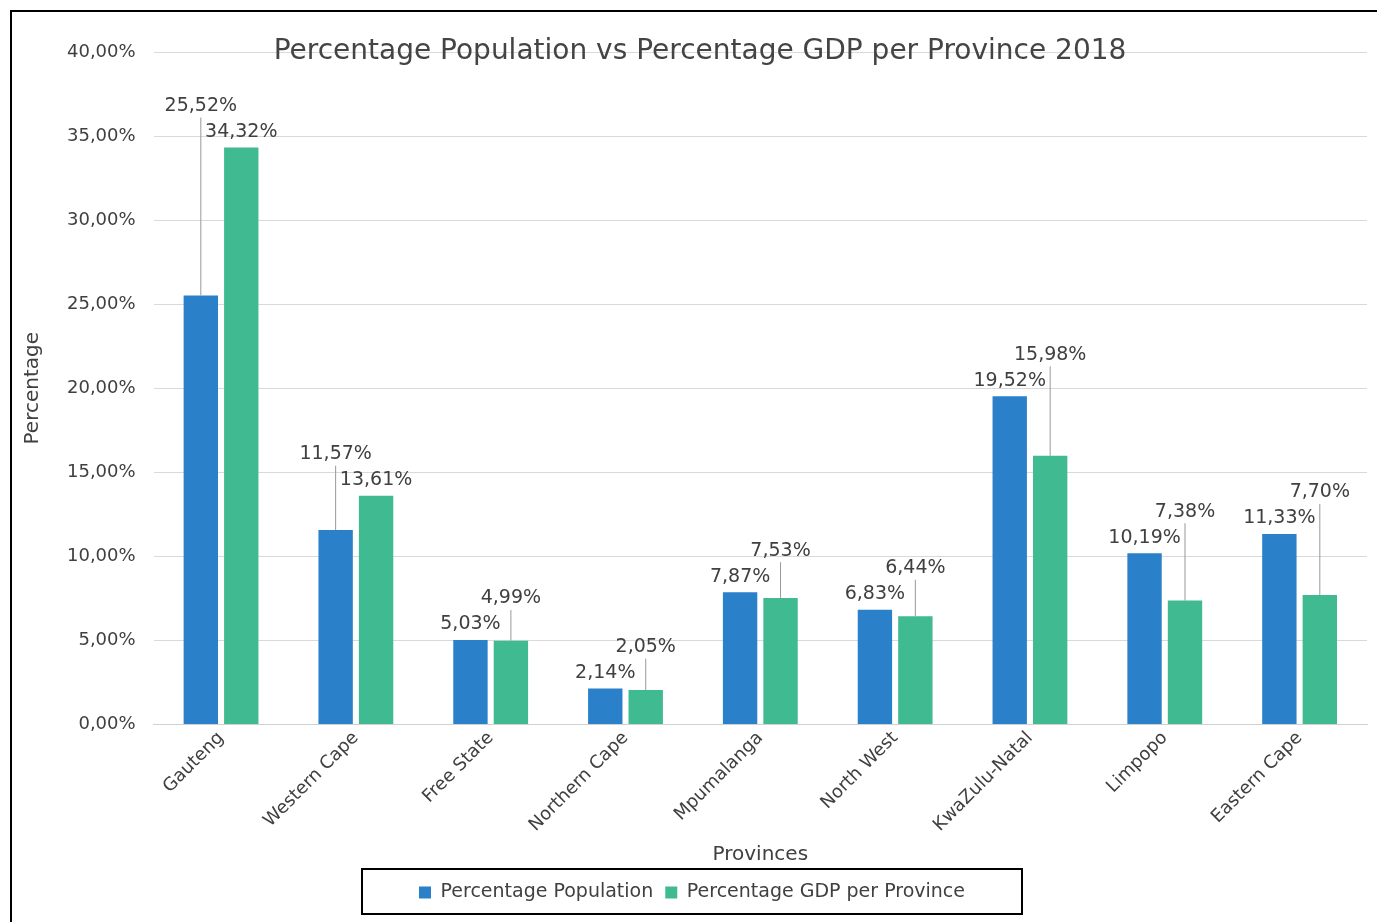  What do you see at coordinates (645, 645) in the screenshot?
I see `data-label: 2,05%` at bounding box center [645, 645].